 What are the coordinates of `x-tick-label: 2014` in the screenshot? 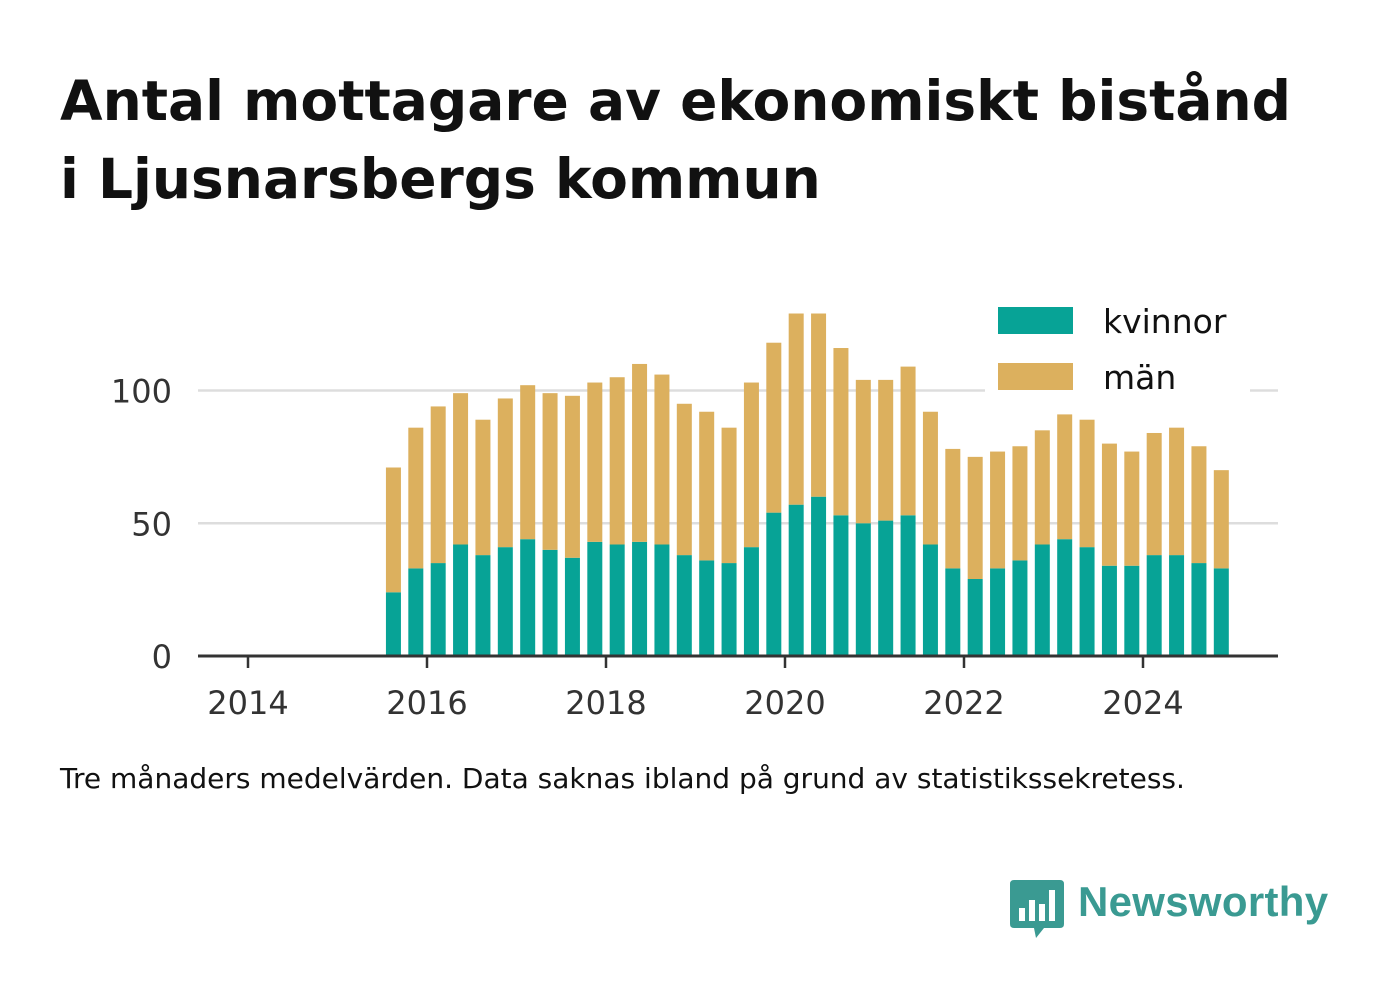 It's located at (247, 703).